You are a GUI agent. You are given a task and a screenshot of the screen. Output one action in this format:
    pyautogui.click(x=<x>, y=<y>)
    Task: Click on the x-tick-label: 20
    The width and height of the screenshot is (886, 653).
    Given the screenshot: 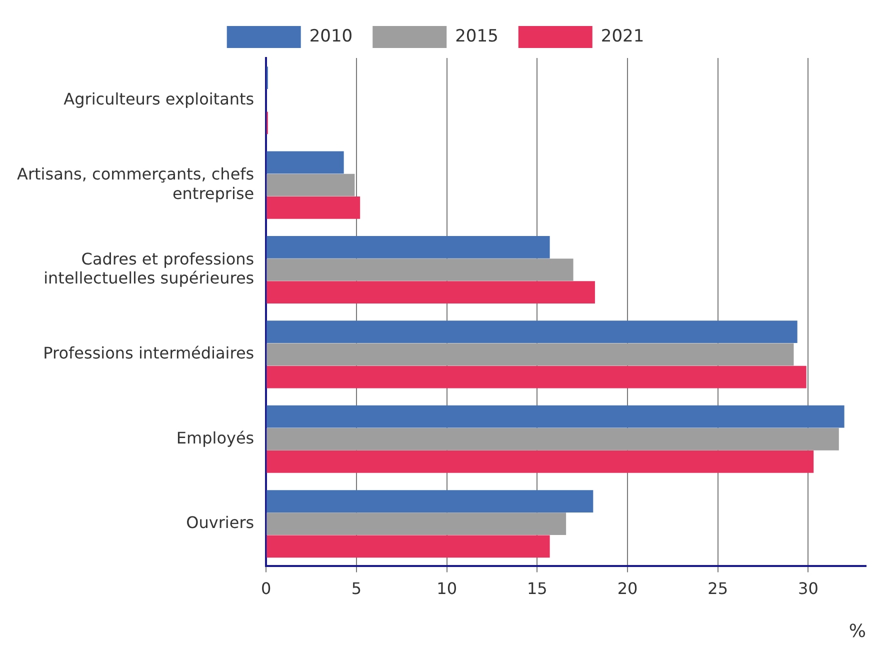 What is the action you would take?
    pyautogui.click(x=627, y=588)
    